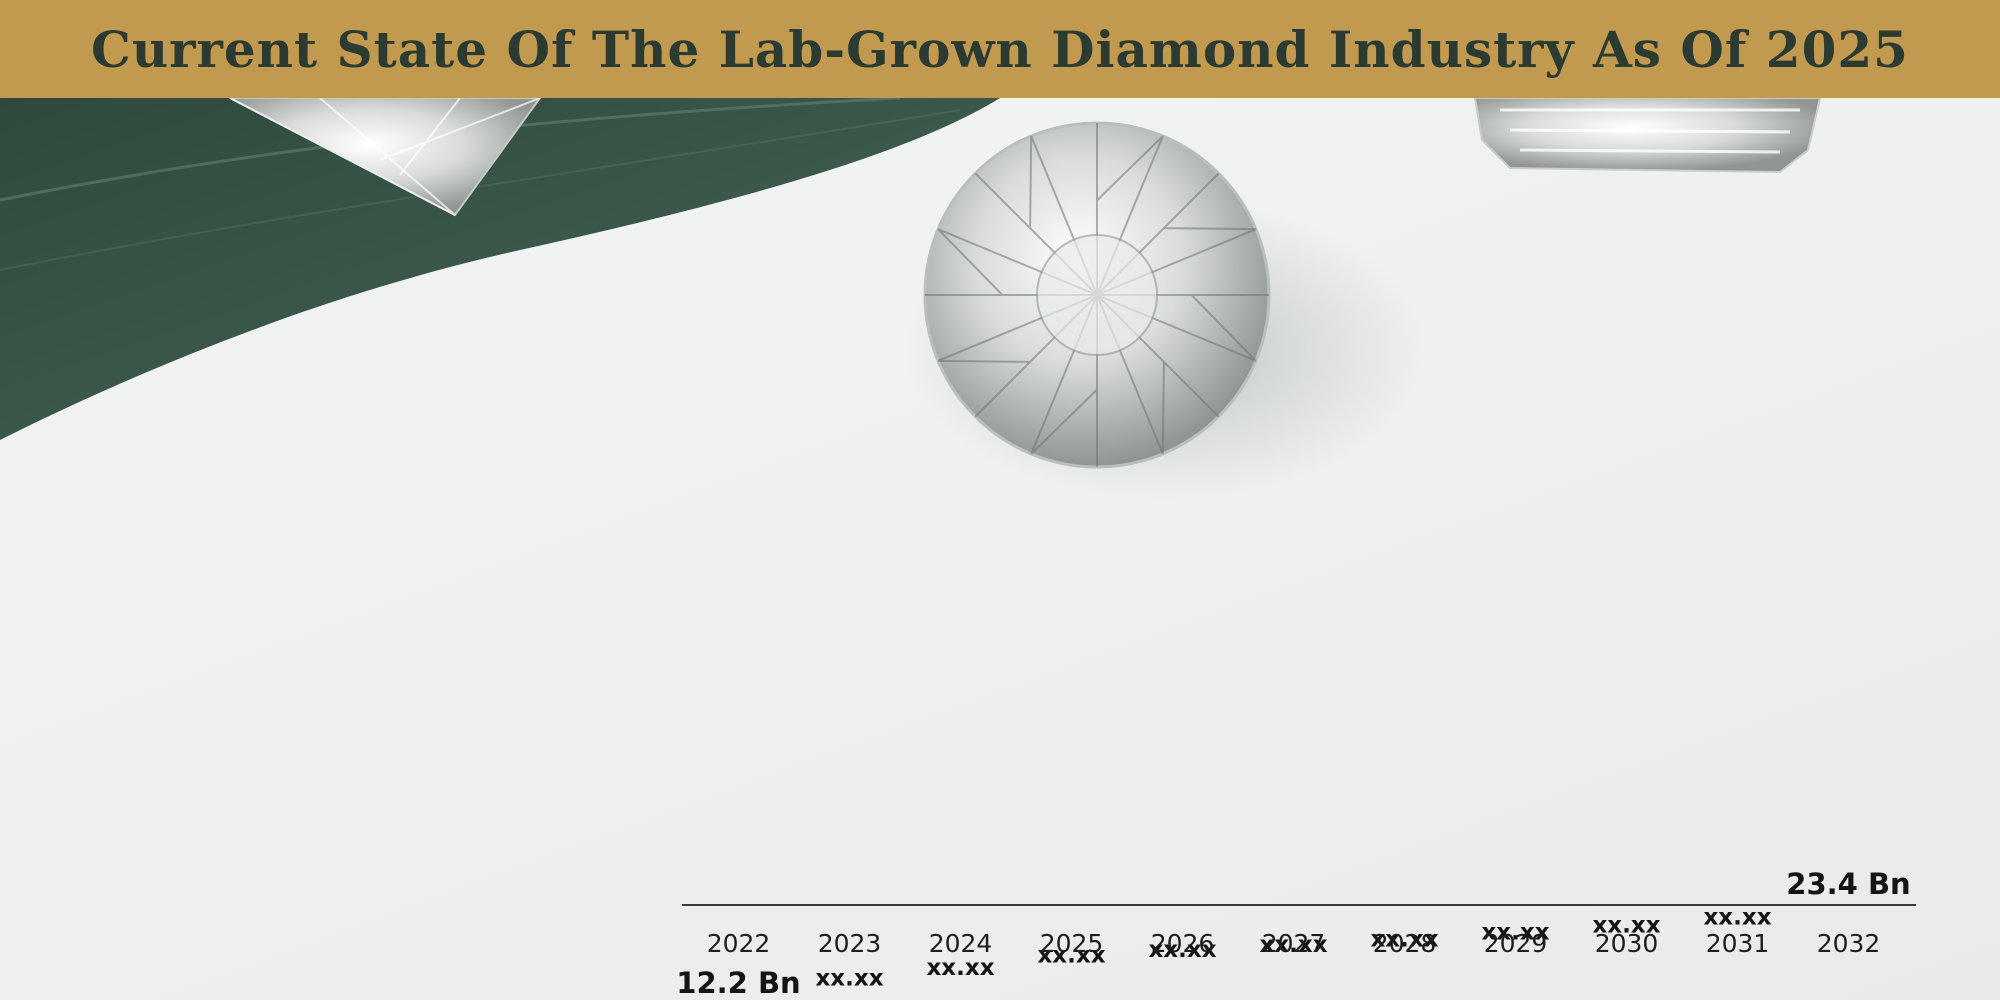  Describe the element at coordinates (385, 157) in the screenshot. I see `trillion-diamond` at that location.